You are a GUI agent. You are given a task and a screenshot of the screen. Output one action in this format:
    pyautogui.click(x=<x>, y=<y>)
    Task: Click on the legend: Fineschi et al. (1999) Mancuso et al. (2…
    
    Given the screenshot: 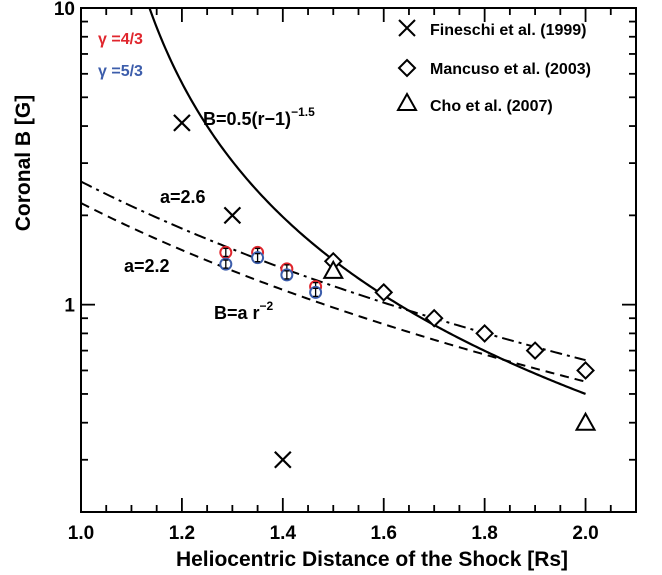 What is the action you would take?
    pyautogui.click(x=493, y=67)
    